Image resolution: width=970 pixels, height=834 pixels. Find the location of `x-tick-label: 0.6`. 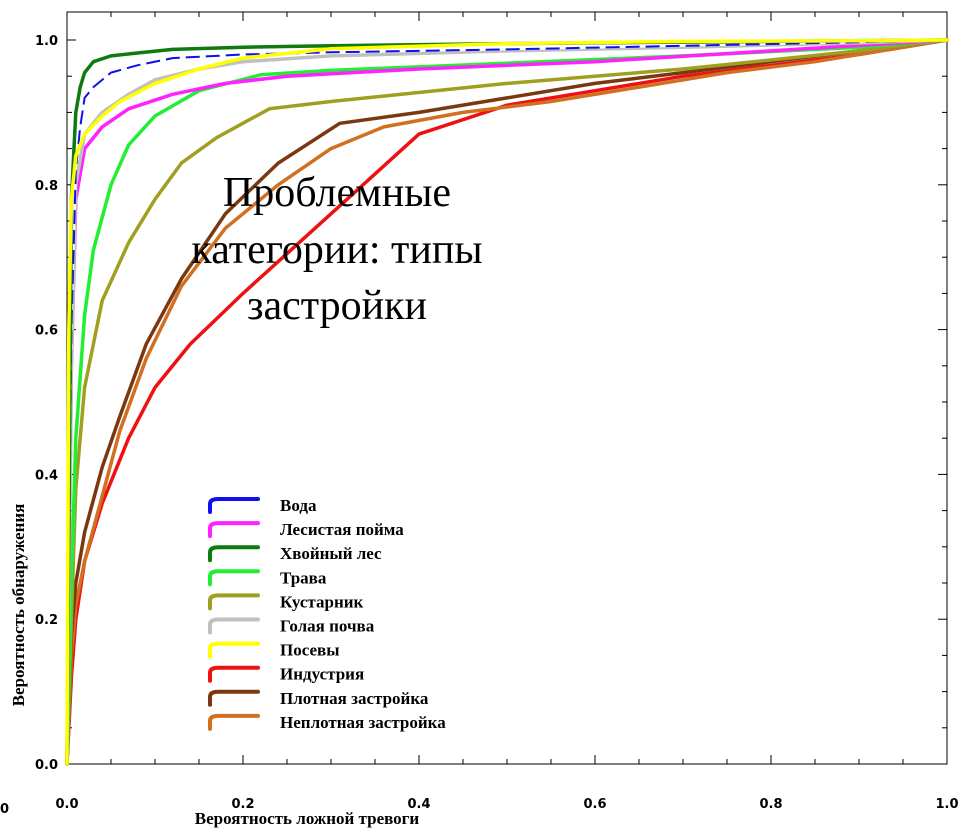

x-tick-label: 0.6 is located at coordinates (594, 804).